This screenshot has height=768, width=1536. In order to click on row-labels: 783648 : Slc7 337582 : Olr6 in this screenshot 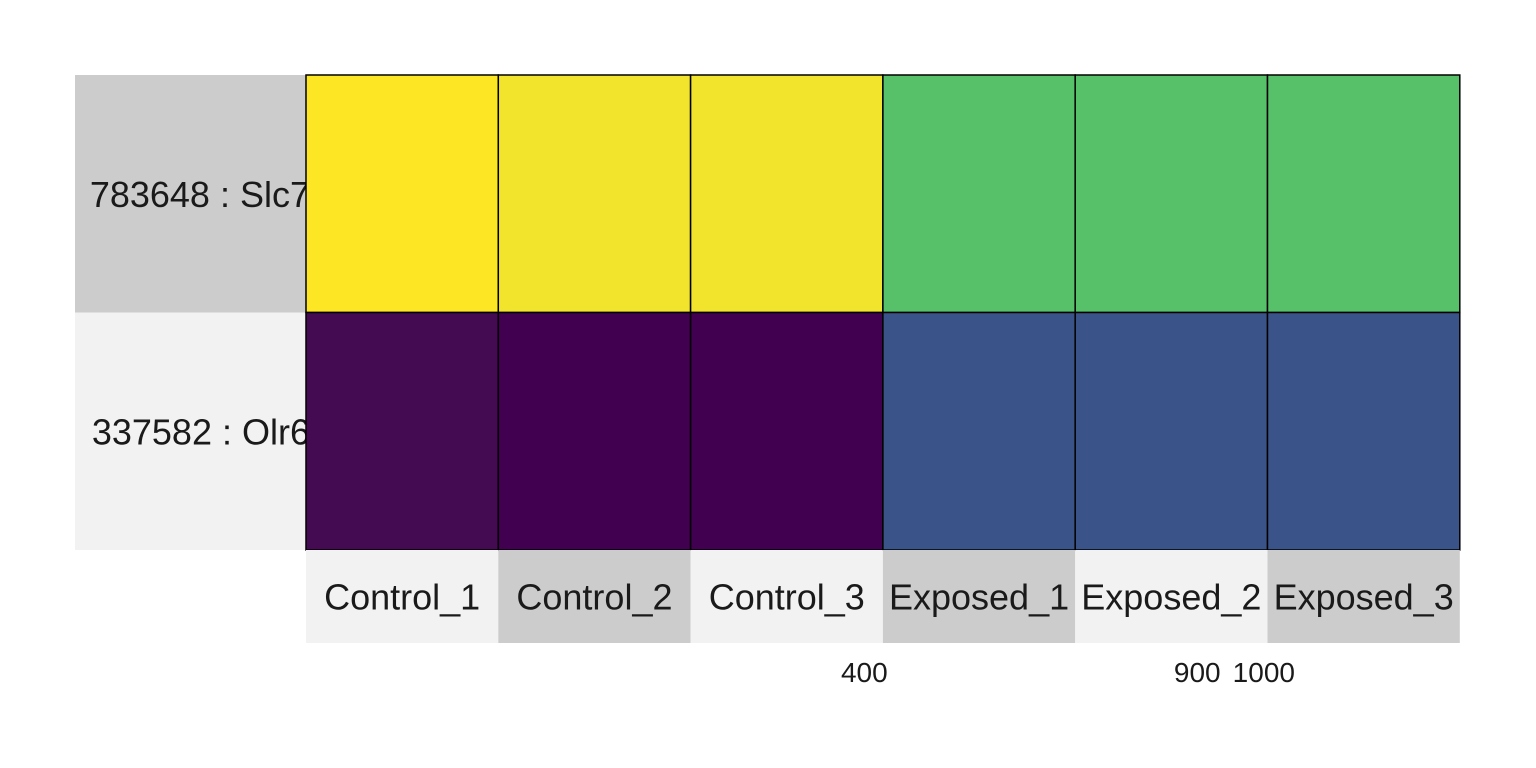, I will do `click(200, 313)`.